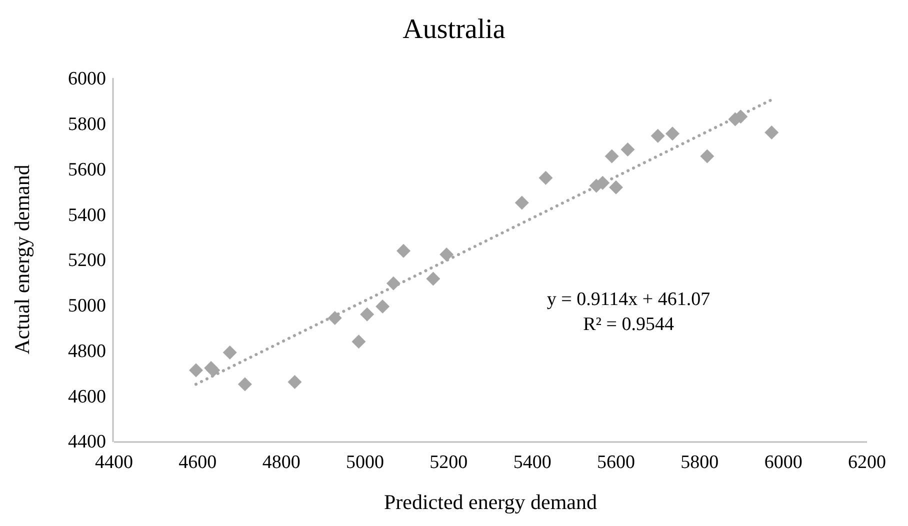  I want to click on y-tick-label: 5400, so click(87, 215).